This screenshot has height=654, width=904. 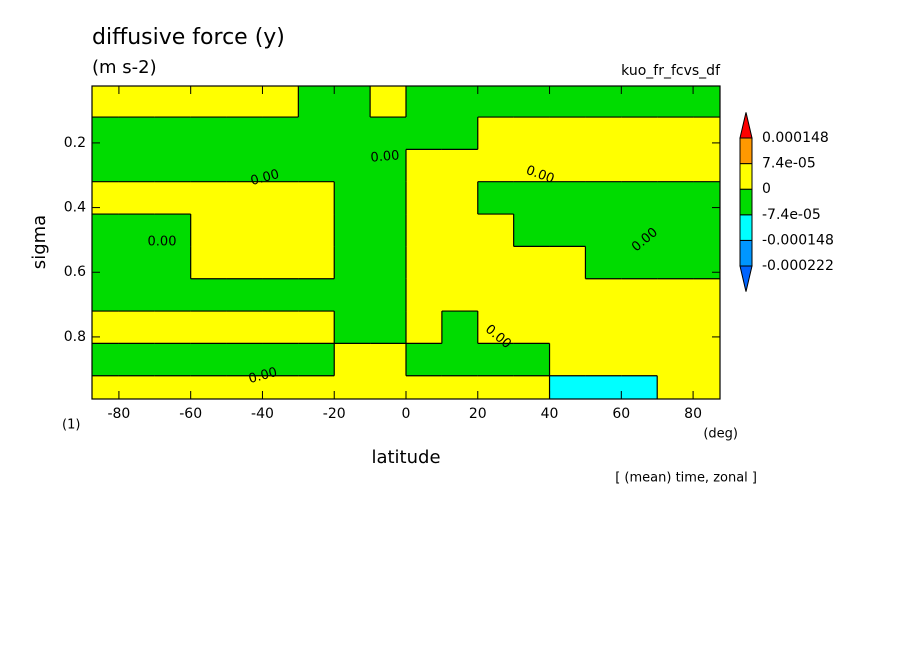 I want to click on y-tick-label: 0.4, so click(x=75, y=208).